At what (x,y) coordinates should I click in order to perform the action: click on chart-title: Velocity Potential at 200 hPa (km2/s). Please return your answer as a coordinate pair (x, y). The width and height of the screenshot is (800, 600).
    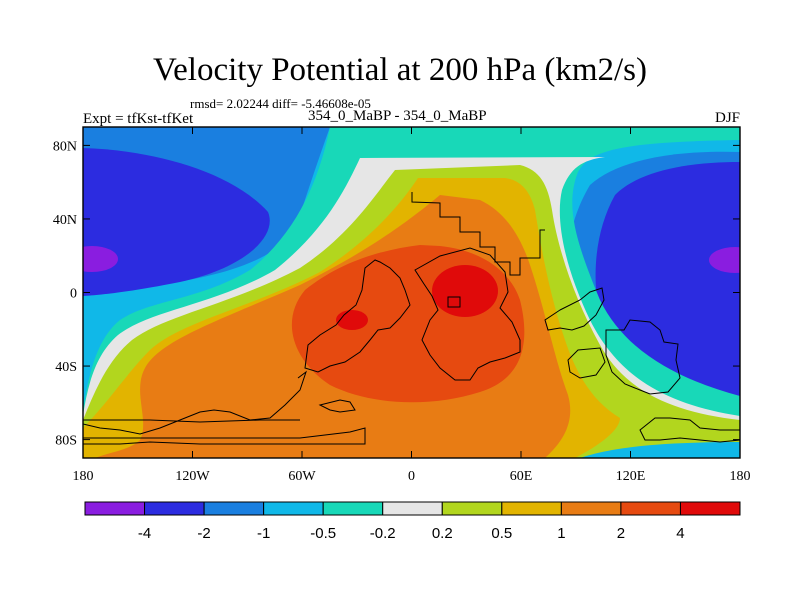
    Looking at the image, I should click on (400, 70).